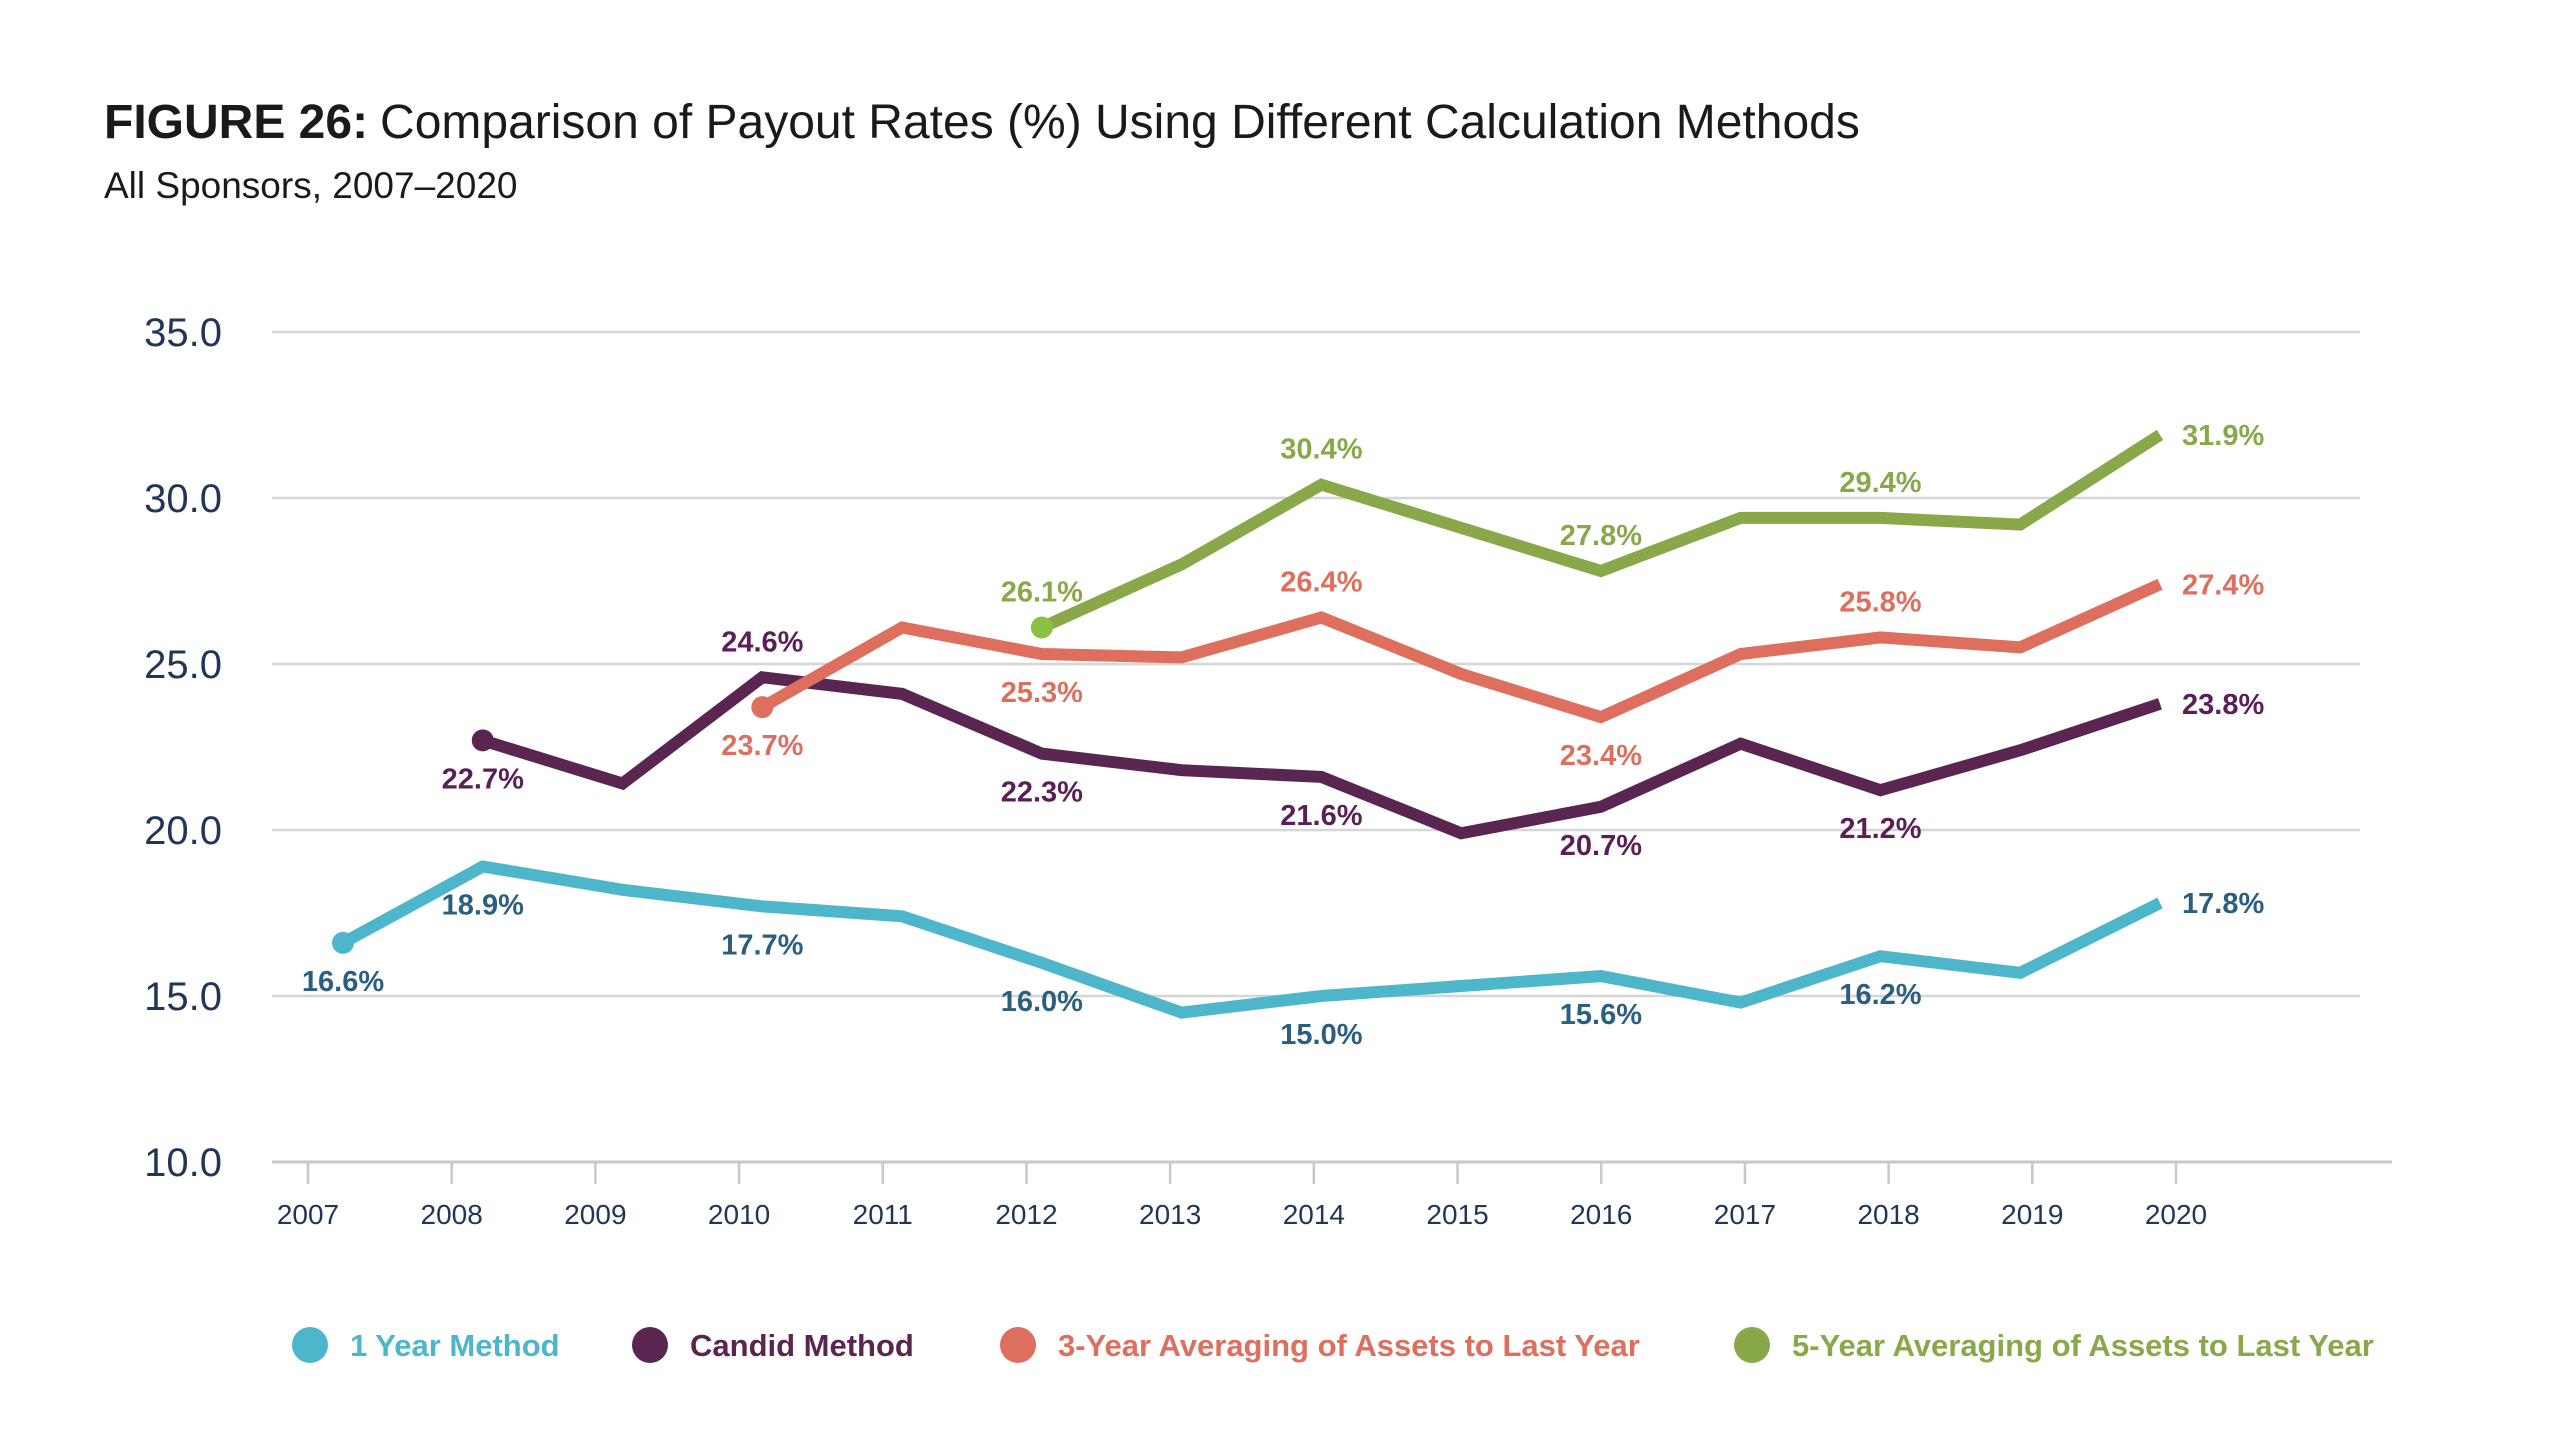 This screenshot has height=1434, width=2560. What do you see at coordinates (595, 1214) in the screenshot?
I see `x-tick-label: 2009` at bounding box center [595, 1214].